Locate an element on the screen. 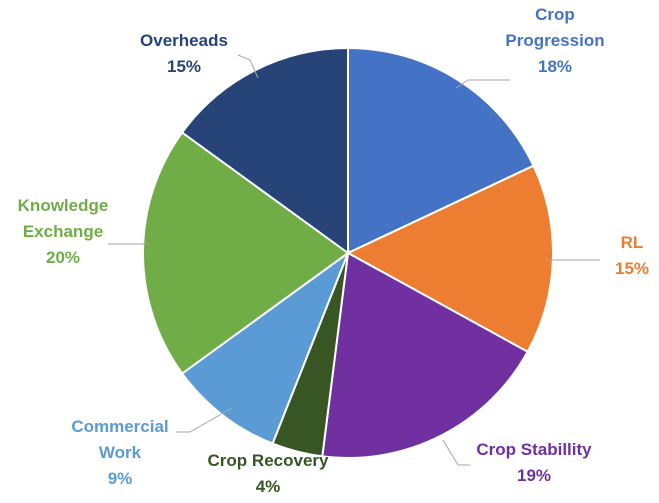 This screenshot has width=659, height=503. slice-label-crop-progression: Crop Progression 18% is located at coordinates (554, 40).